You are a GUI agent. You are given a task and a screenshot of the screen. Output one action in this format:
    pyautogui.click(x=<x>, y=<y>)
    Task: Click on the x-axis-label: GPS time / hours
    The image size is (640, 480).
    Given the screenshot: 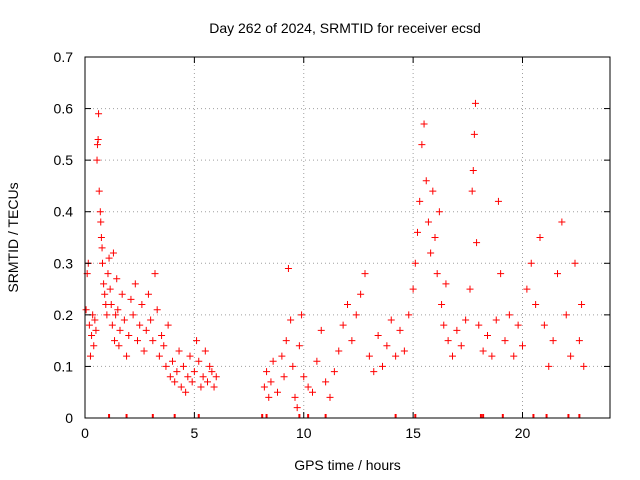 What is the action you would take?
    pyautogui.click(x=347, y=465)
    